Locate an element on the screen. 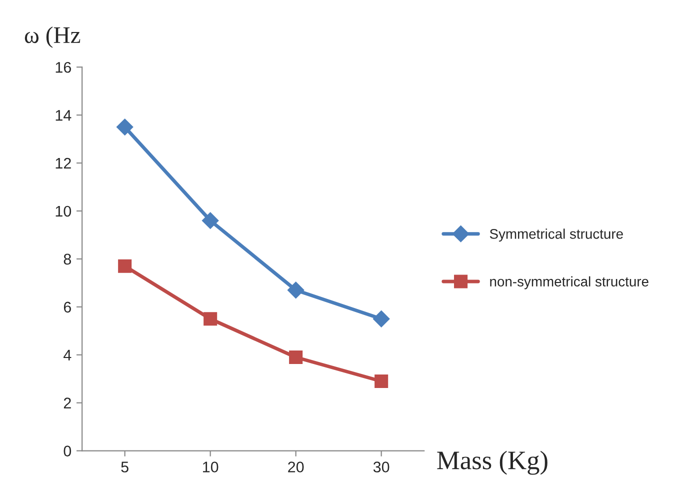 Image resolution: width=684 pixels, height=497 pixels. x-tick-label: 20 is located at coordinates (296, 467).